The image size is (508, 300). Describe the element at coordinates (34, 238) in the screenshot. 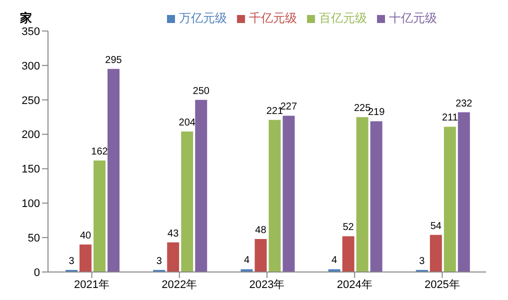

I see `y-tick-label: 50` at that location.